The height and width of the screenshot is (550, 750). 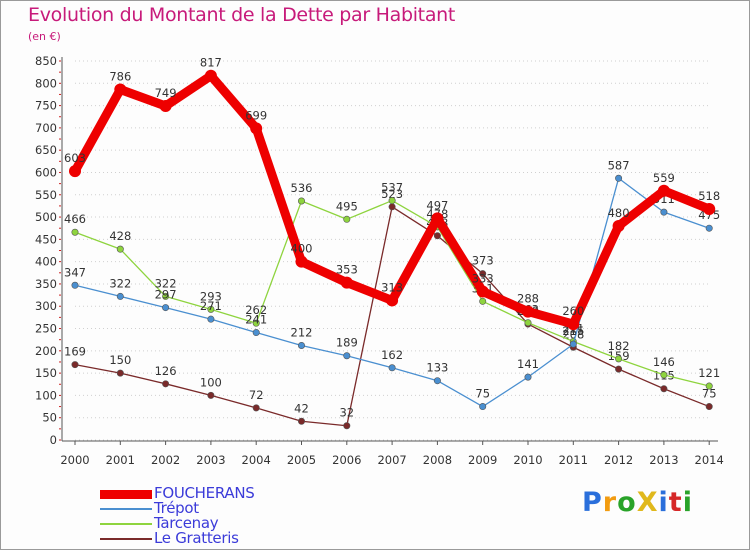 What do you see at coordinates (664, 178) in the screenshot?
I see `data-label-foucherans: 559` at bounding box center [664, 178].